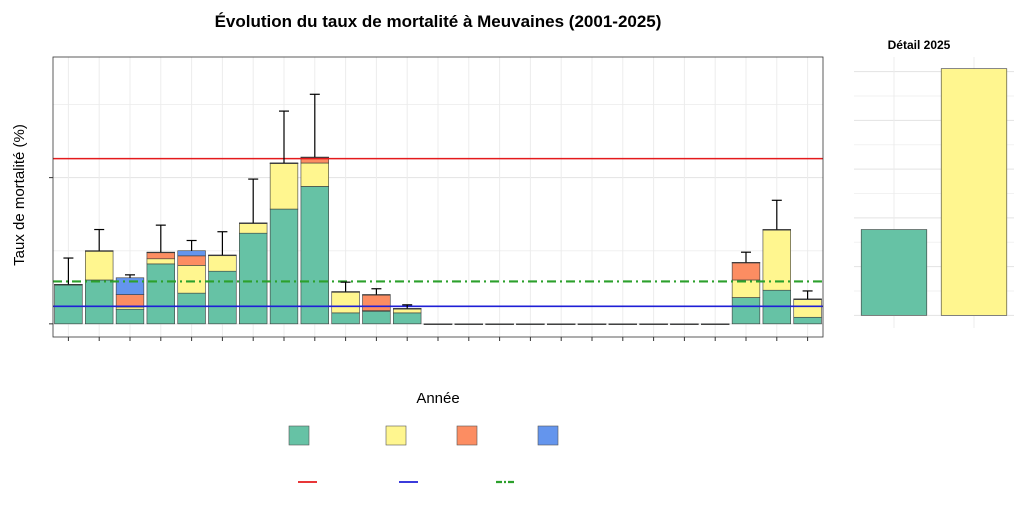 This screenshot has width=1024, height=517. Describe the element at coordinates (437, 398) in the screenshot. I see `x-axis-label: Année` at that location.